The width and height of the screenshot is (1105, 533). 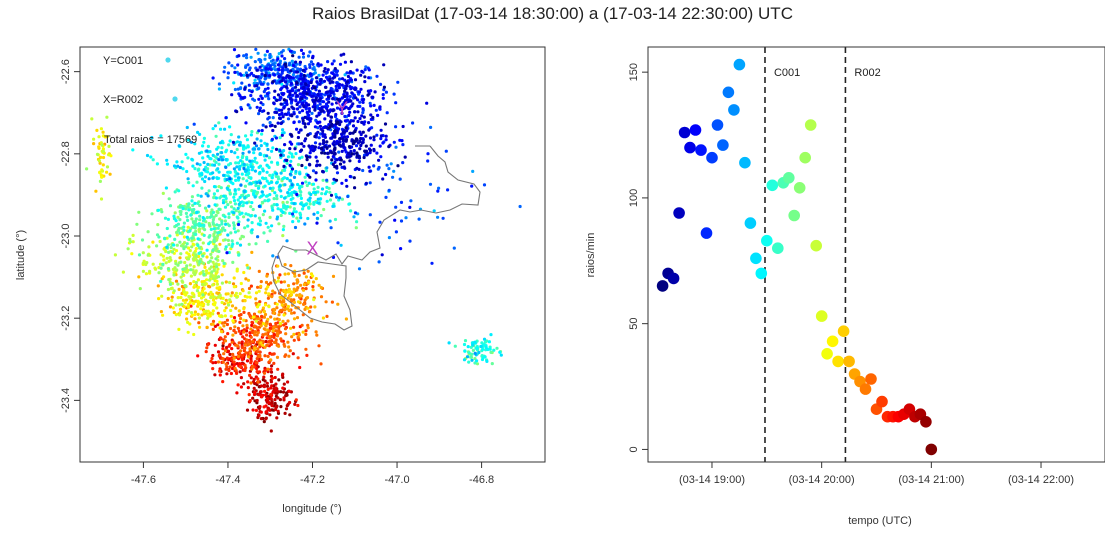 What do you see at coordinates (312, 248) in the screenshot?
I see `station-marker-r002: X` at bounding box center [312, 248].